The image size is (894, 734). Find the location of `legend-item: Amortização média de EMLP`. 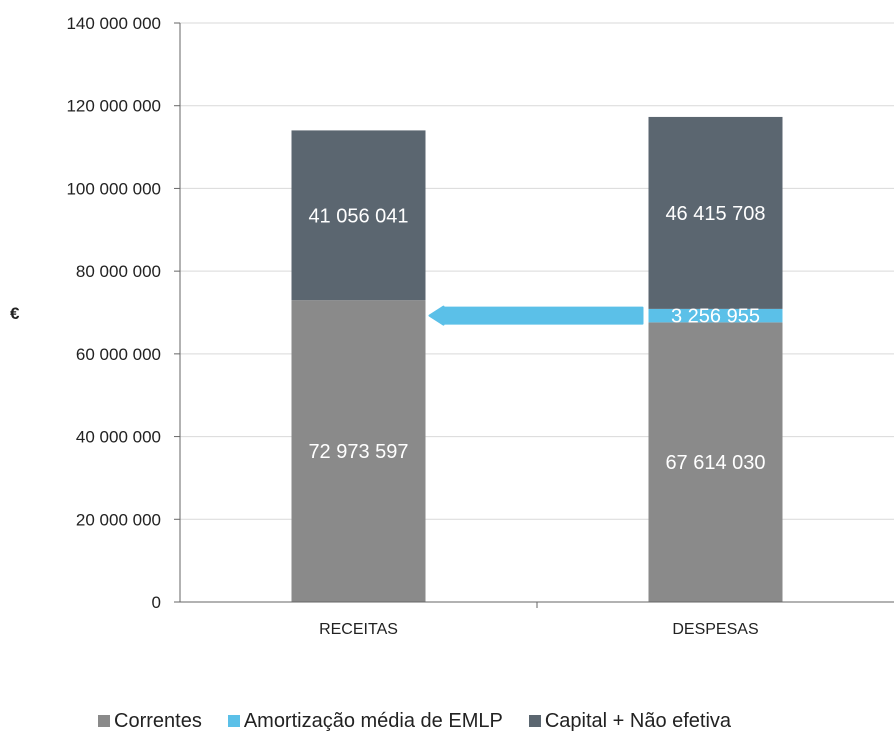

legend-item: Amortização média de EMLP is located at coordinates (365, 721).